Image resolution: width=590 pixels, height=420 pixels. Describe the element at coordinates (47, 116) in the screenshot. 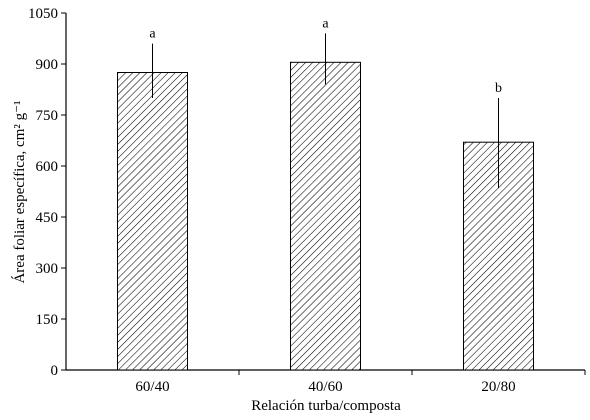

I see `y-tick-label: 750` at that location.